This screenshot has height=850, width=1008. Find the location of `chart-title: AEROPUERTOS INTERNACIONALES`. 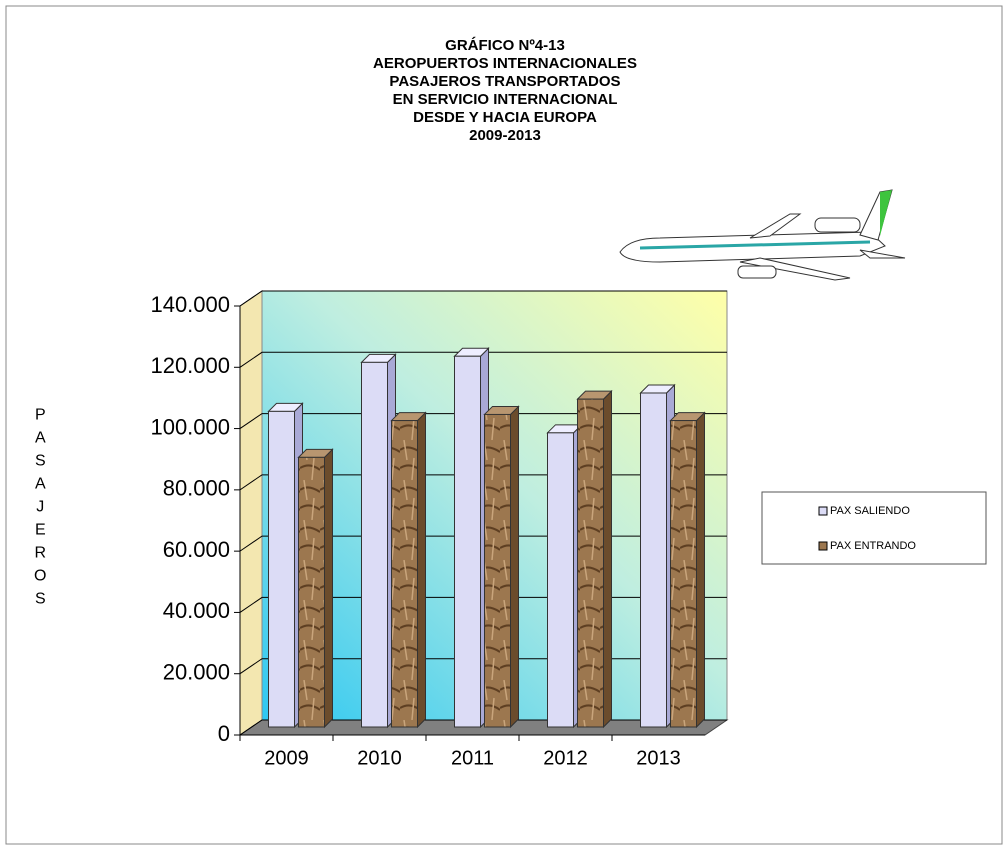

chart-title: AEROPUERTOS INTERNACIONALES is located at coordinates (505, 63).